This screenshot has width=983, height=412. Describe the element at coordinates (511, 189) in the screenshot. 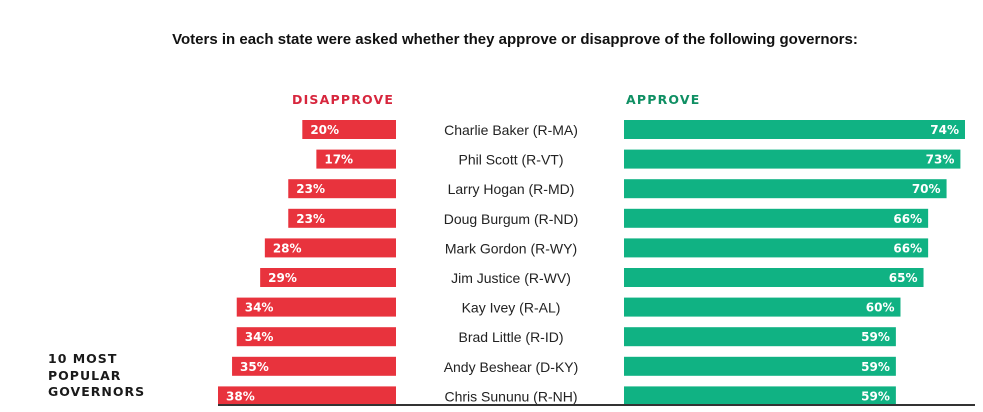

I see `governor-name-label: Larry Hogan (R-MD)` at that location.